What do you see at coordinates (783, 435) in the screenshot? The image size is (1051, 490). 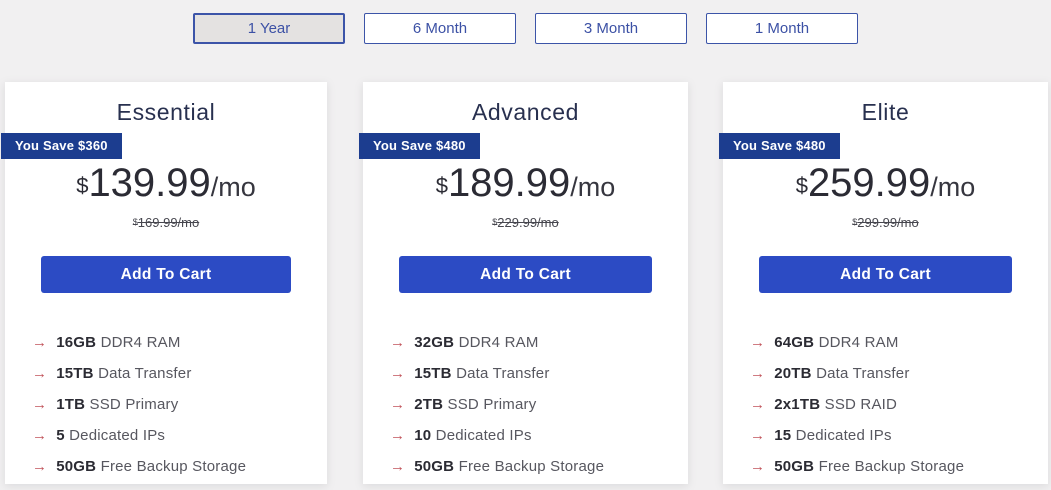 I see `feature-value: 15` at bounding box center [783, 435].